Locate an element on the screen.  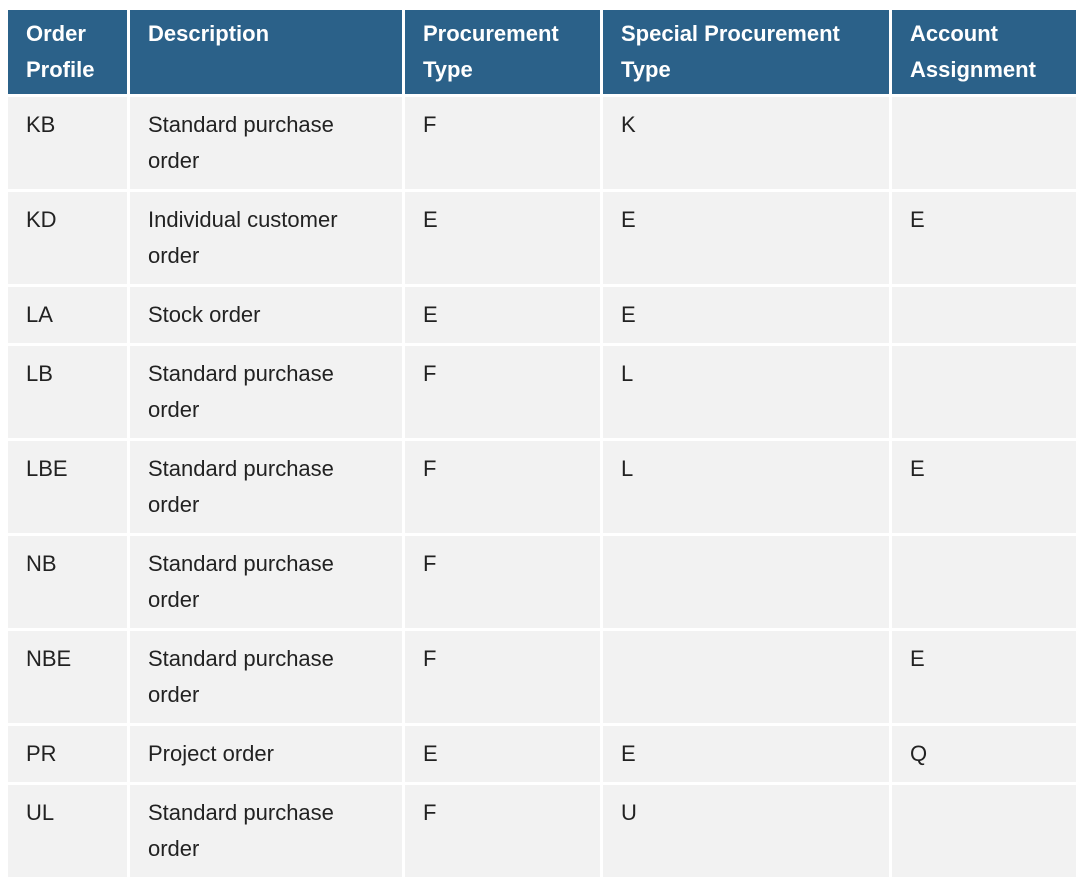
table-cell: NB is located at coordinates (67, 582).